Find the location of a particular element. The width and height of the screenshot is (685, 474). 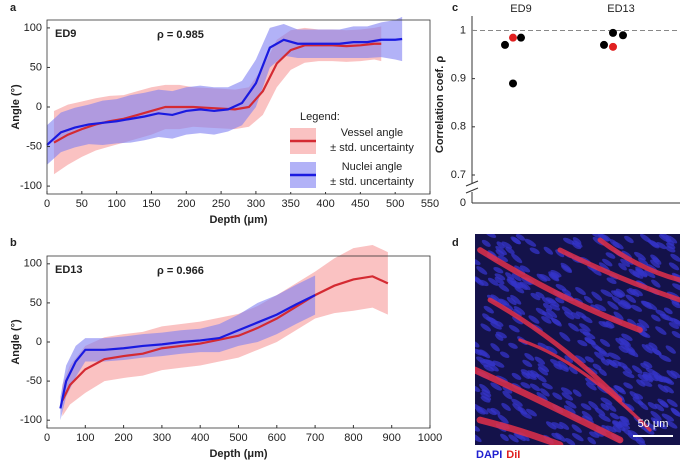

x-tick-label: 100 is located at coordinates (116, 204).